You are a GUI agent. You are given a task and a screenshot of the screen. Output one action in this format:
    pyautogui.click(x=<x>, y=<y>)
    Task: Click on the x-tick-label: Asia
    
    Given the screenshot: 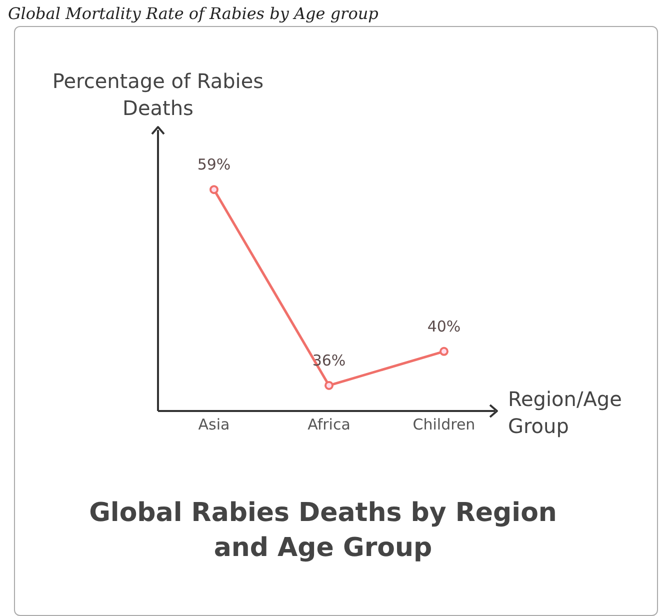 What is the action you would take?
    pyautogui.click(x=214, y=425)
    